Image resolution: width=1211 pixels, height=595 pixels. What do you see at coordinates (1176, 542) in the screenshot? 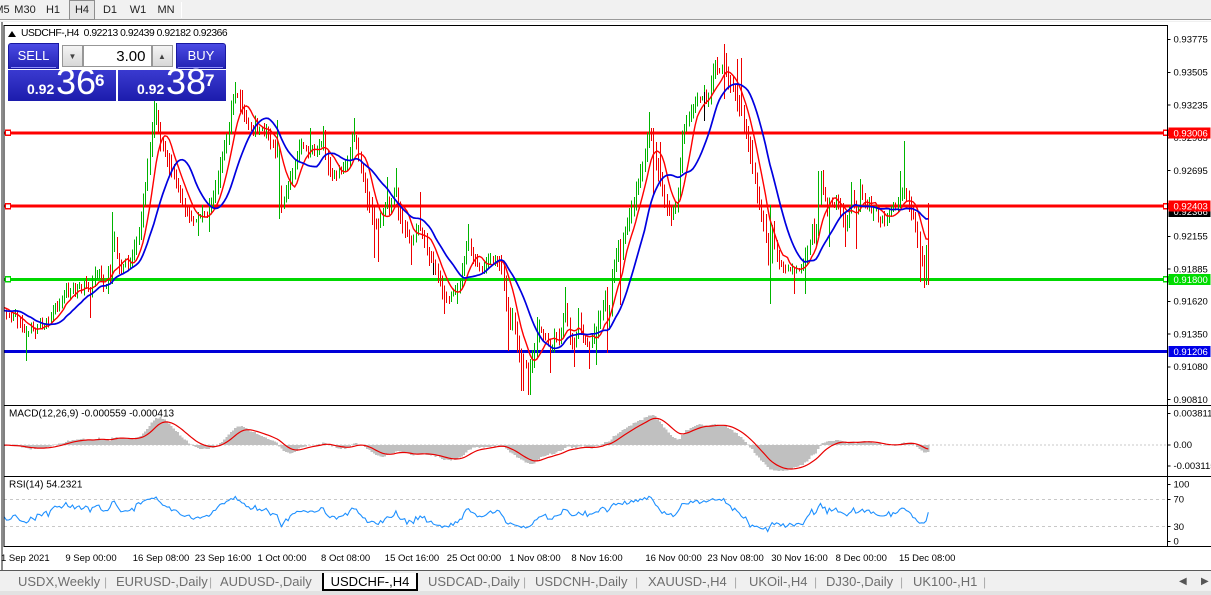
I see `svg-text: 0` at bounding box center [1176, 542].